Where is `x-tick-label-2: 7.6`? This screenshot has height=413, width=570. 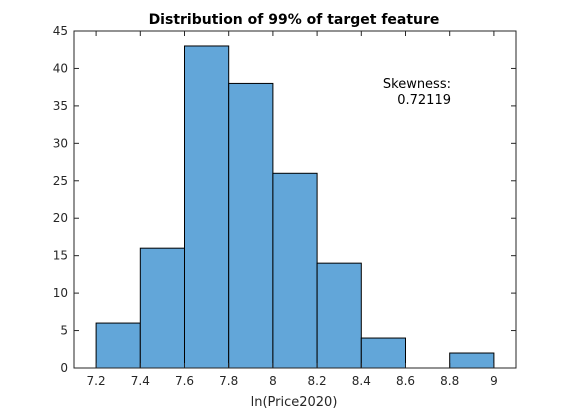 x-tick-label-2: 7.6 is located at coordinates (184, 381).